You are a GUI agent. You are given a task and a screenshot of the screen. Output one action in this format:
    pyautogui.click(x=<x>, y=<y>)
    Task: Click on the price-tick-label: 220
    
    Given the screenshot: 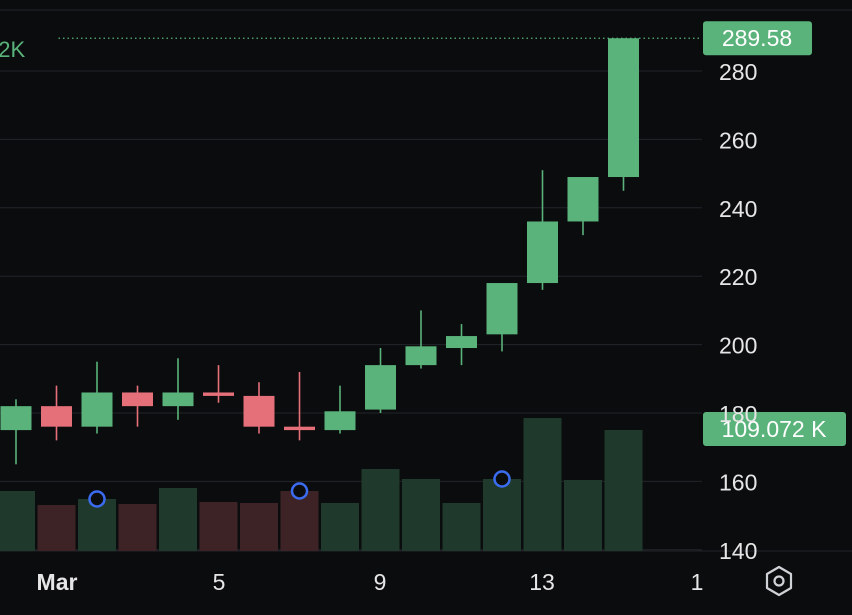 What is the action you would take?
    pyautogui.click(x=738, y=277)
    